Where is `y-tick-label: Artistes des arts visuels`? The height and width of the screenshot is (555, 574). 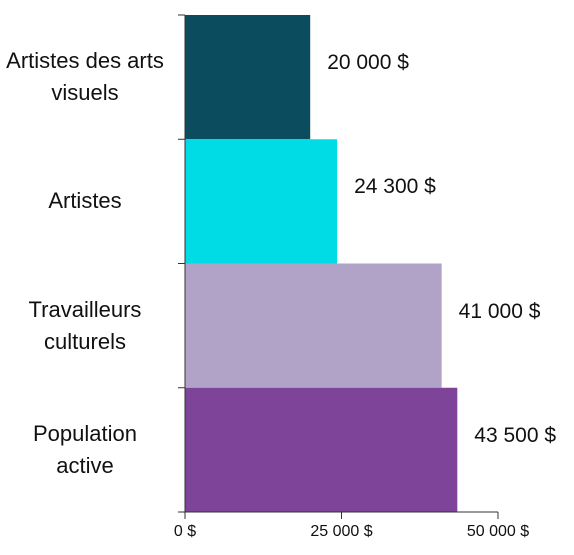
y-tick-label: Artistes des arts visuels is located at coordinates (85, 77).